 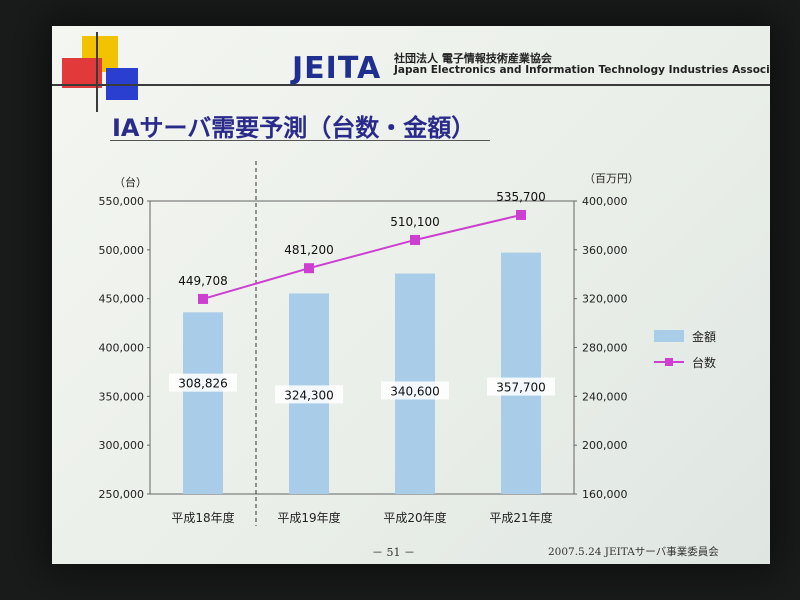 What do you see at coordinates (122, 348) in the screenshot?
I see `left-axis-tick-label: 400,000` at bounding box center [122, 348].